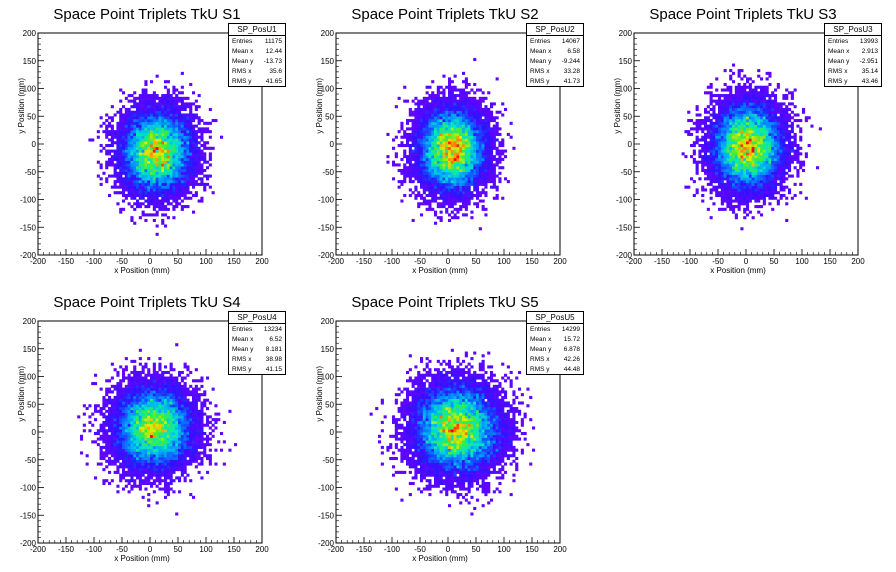 The image size is (896, 572). What do you see at coordinates (868, 61) in the screenshot?
I see `stats-value: -2.951` at bounding box center [868, 61].